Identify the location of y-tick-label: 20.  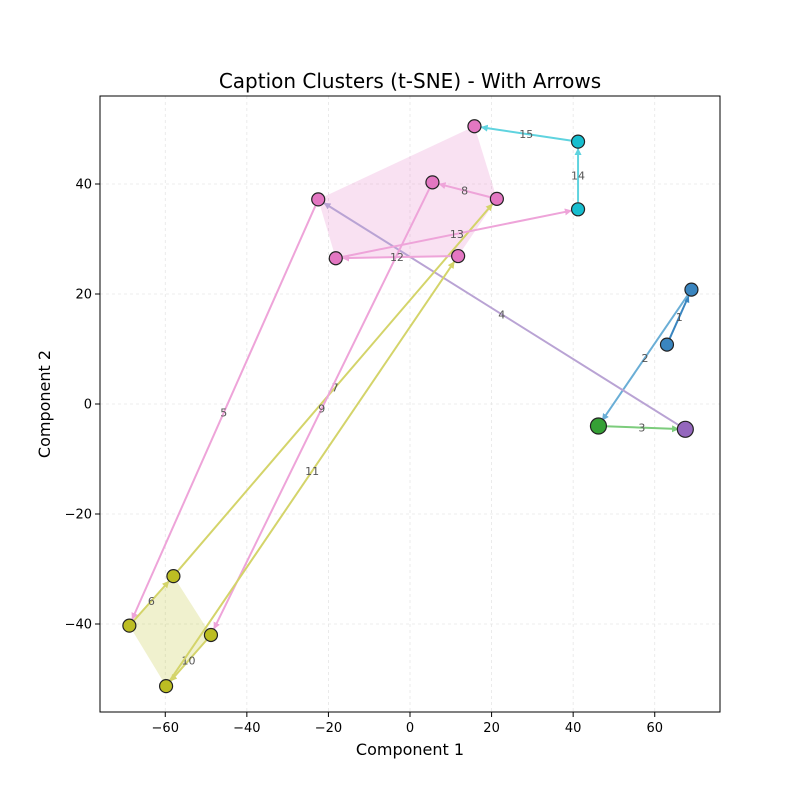
(83, 295).